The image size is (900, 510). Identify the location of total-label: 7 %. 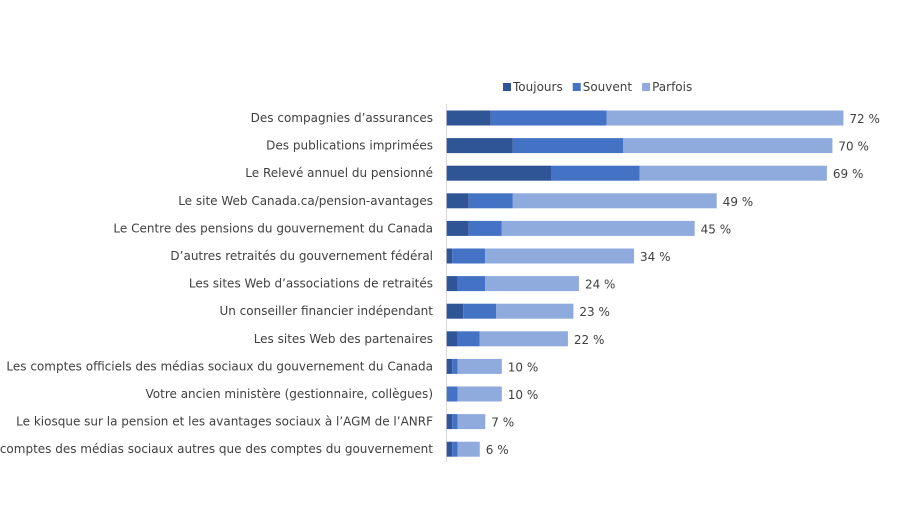
(502, 423).